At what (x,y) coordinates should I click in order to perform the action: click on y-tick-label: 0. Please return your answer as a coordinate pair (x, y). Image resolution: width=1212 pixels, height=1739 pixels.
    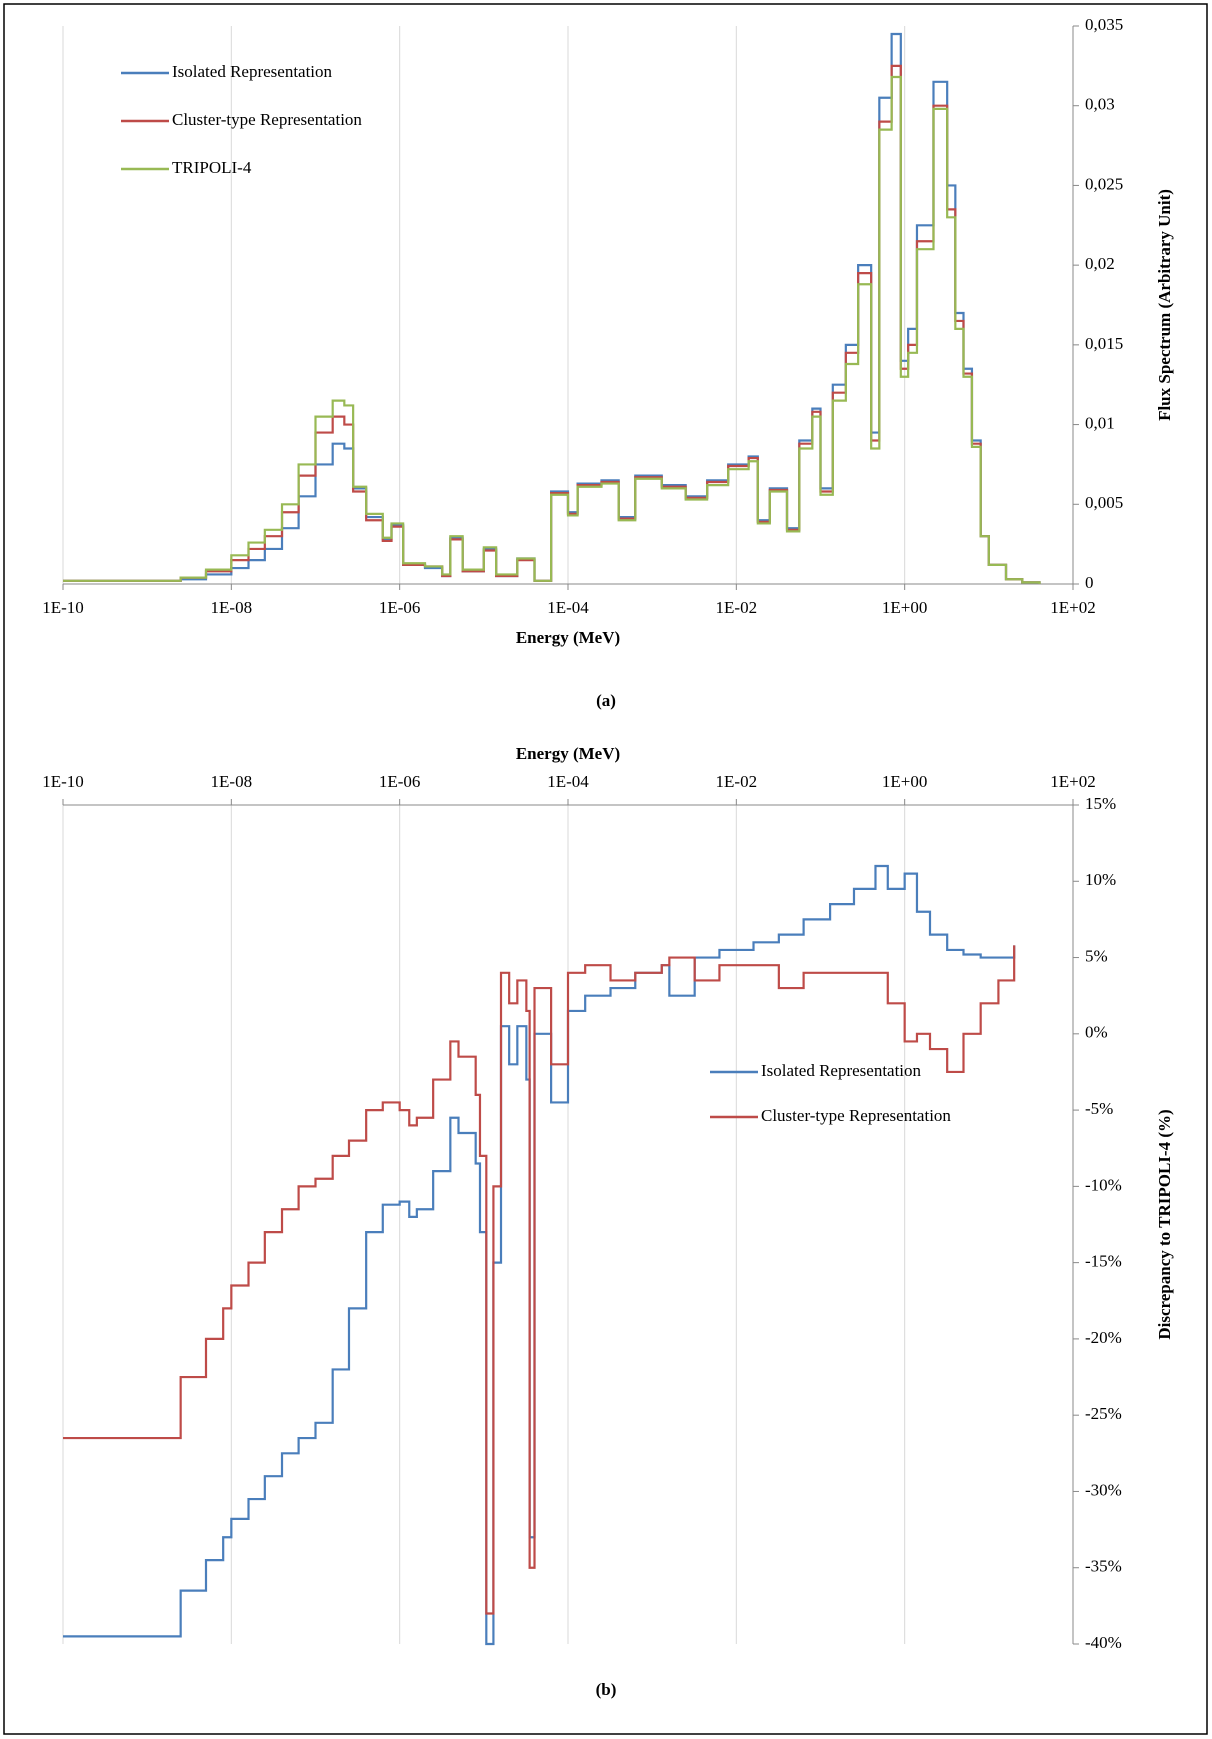
    Looking at the image, I should click on (1089, 582).